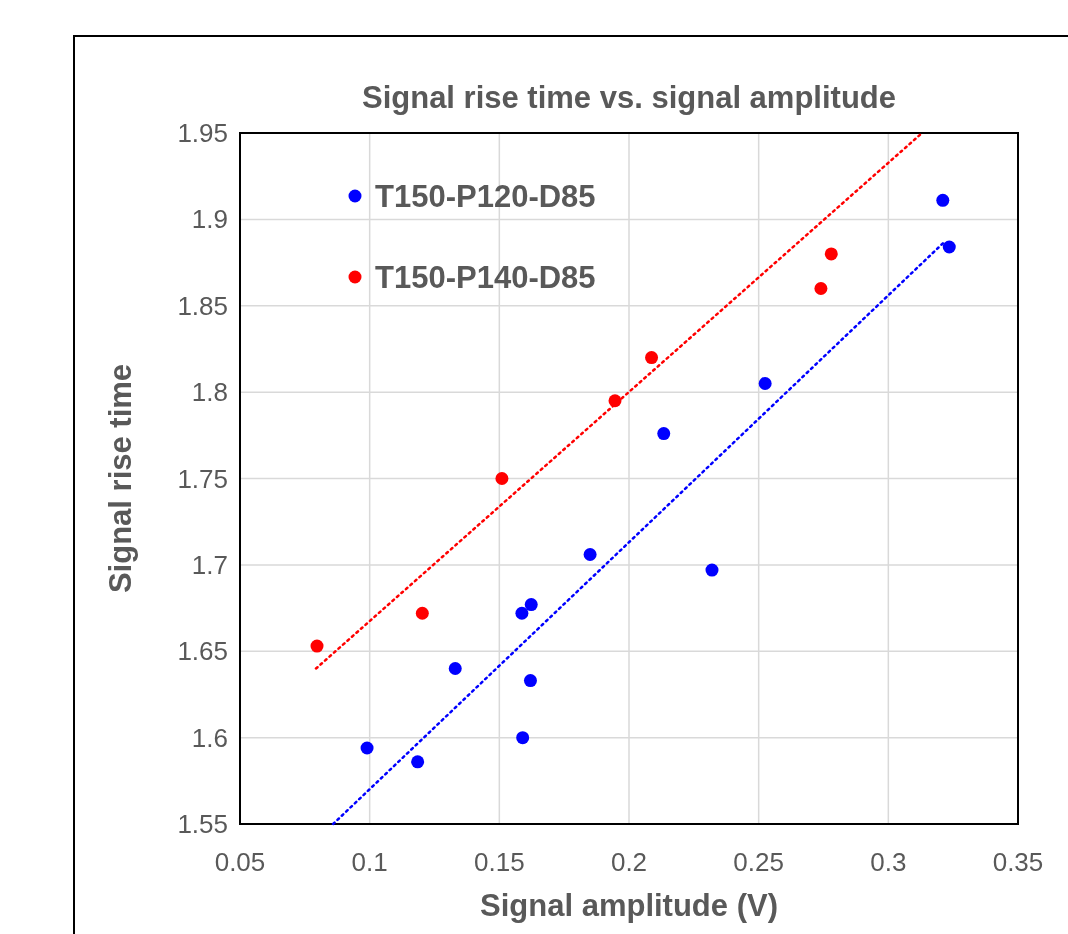 The width and height of the screenshot is (1068, 934). What do you see at coordinates (888, 862) in the screenshot?
I see `x-tick-label: 0.3` at bounding box center [888, 862].